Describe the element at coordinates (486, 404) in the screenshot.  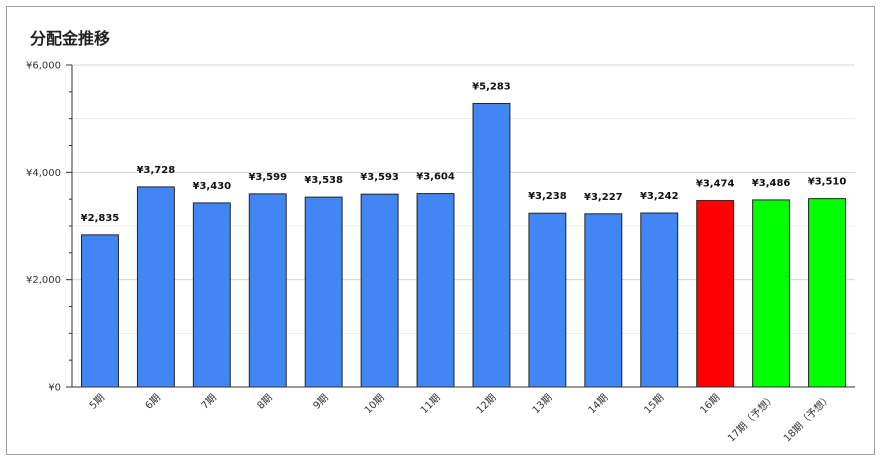
I see `x-tick-label: 12期` at that location.